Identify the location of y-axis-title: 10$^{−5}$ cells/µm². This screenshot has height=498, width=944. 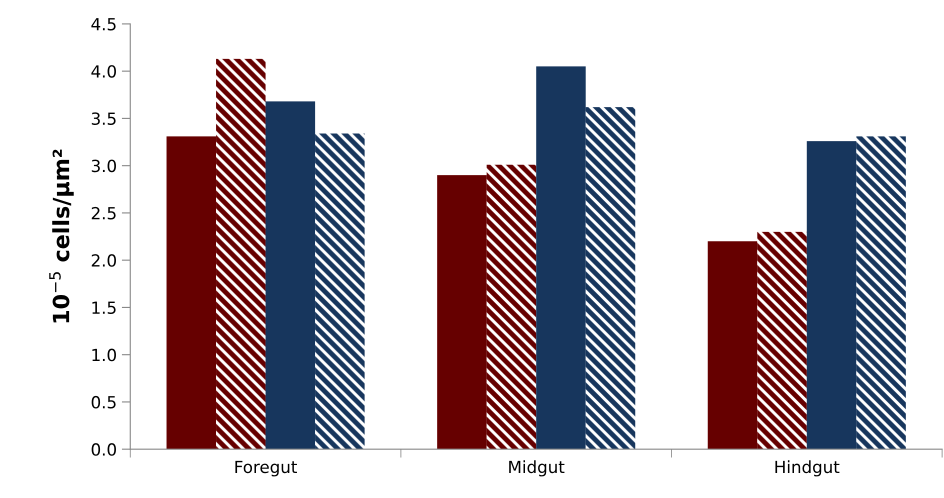
(61, 236).